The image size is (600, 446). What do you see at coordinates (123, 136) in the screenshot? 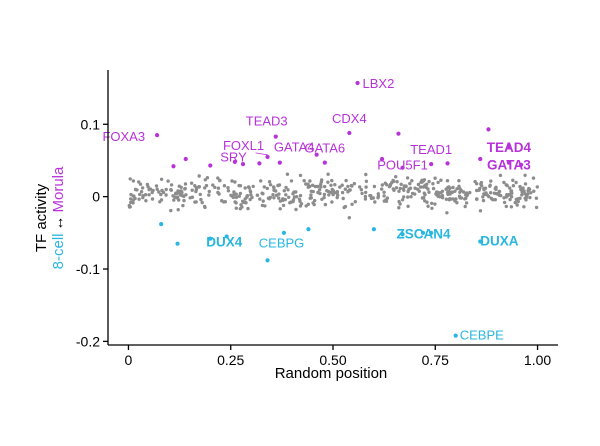
I see `point-label-foxa3: FOXA3` at bounding box center [123, 136].